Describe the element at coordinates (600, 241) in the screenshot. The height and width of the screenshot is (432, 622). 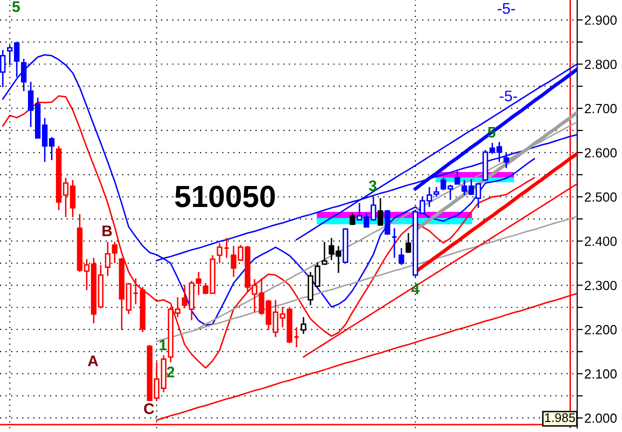
I see `y-tick-label: 2.400` at that location.